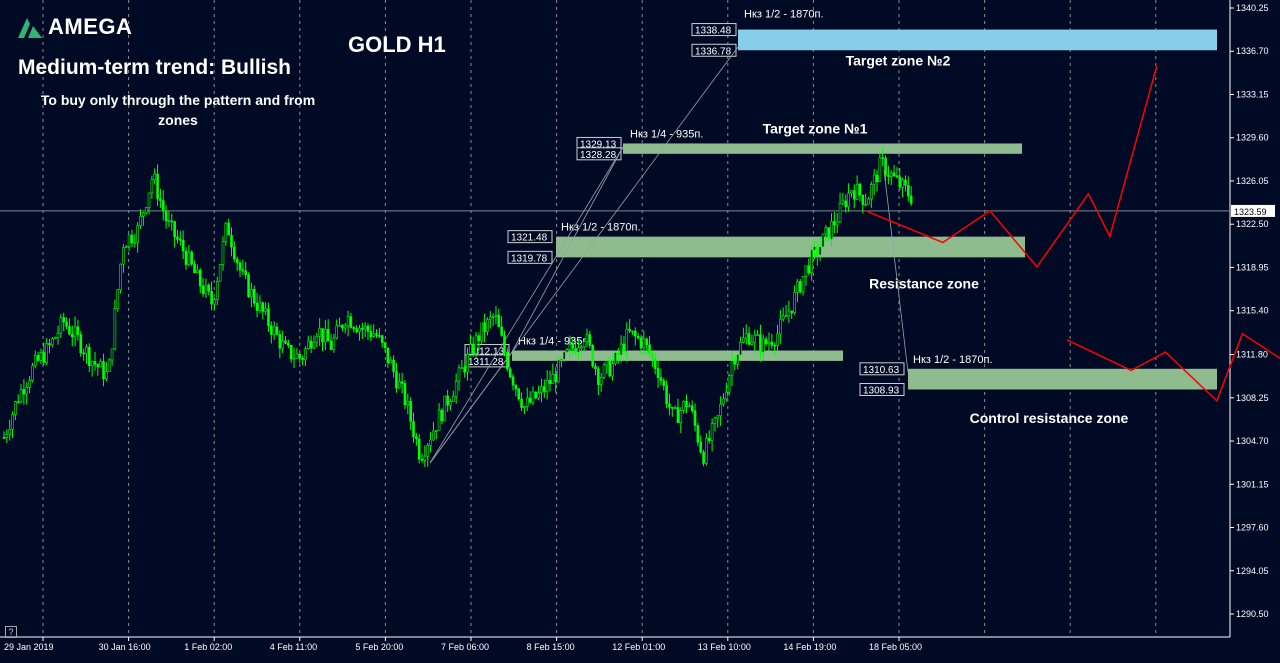  I want to click on y-tick-label: 1315.40, so click(1252, 311).